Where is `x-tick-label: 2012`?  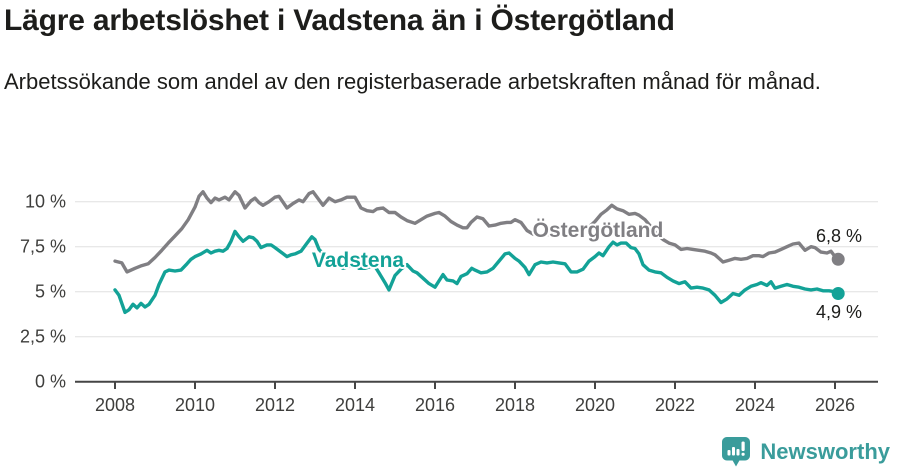 x-tick-label: 2012 is located at coordinates (275, 405).